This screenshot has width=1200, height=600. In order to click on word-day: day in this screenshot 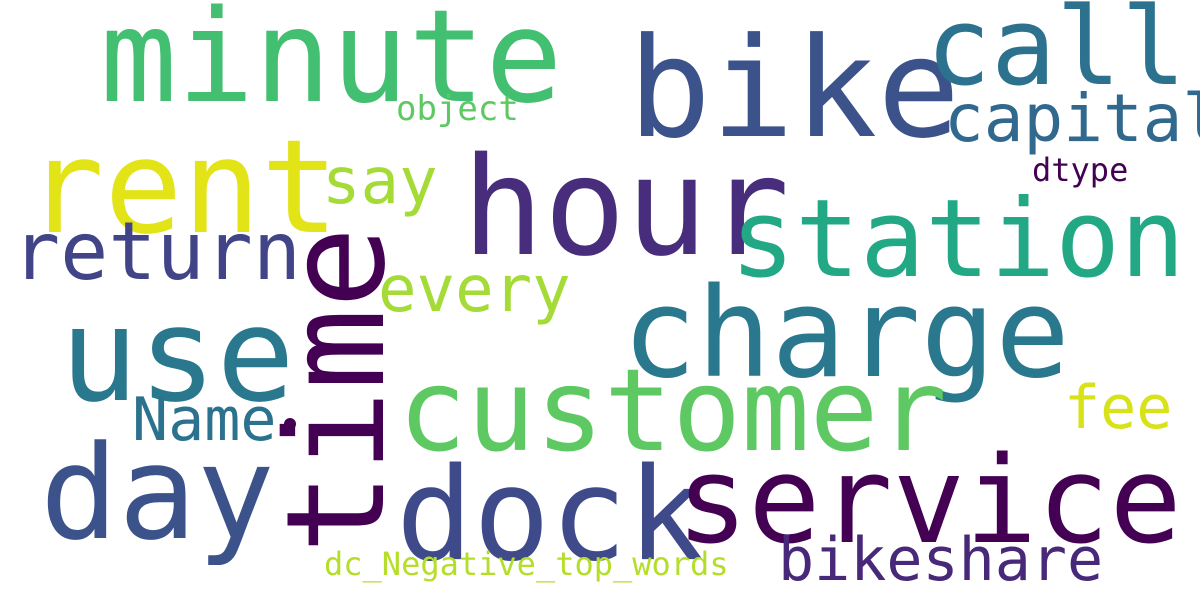, I will do `click(157, 493)`.